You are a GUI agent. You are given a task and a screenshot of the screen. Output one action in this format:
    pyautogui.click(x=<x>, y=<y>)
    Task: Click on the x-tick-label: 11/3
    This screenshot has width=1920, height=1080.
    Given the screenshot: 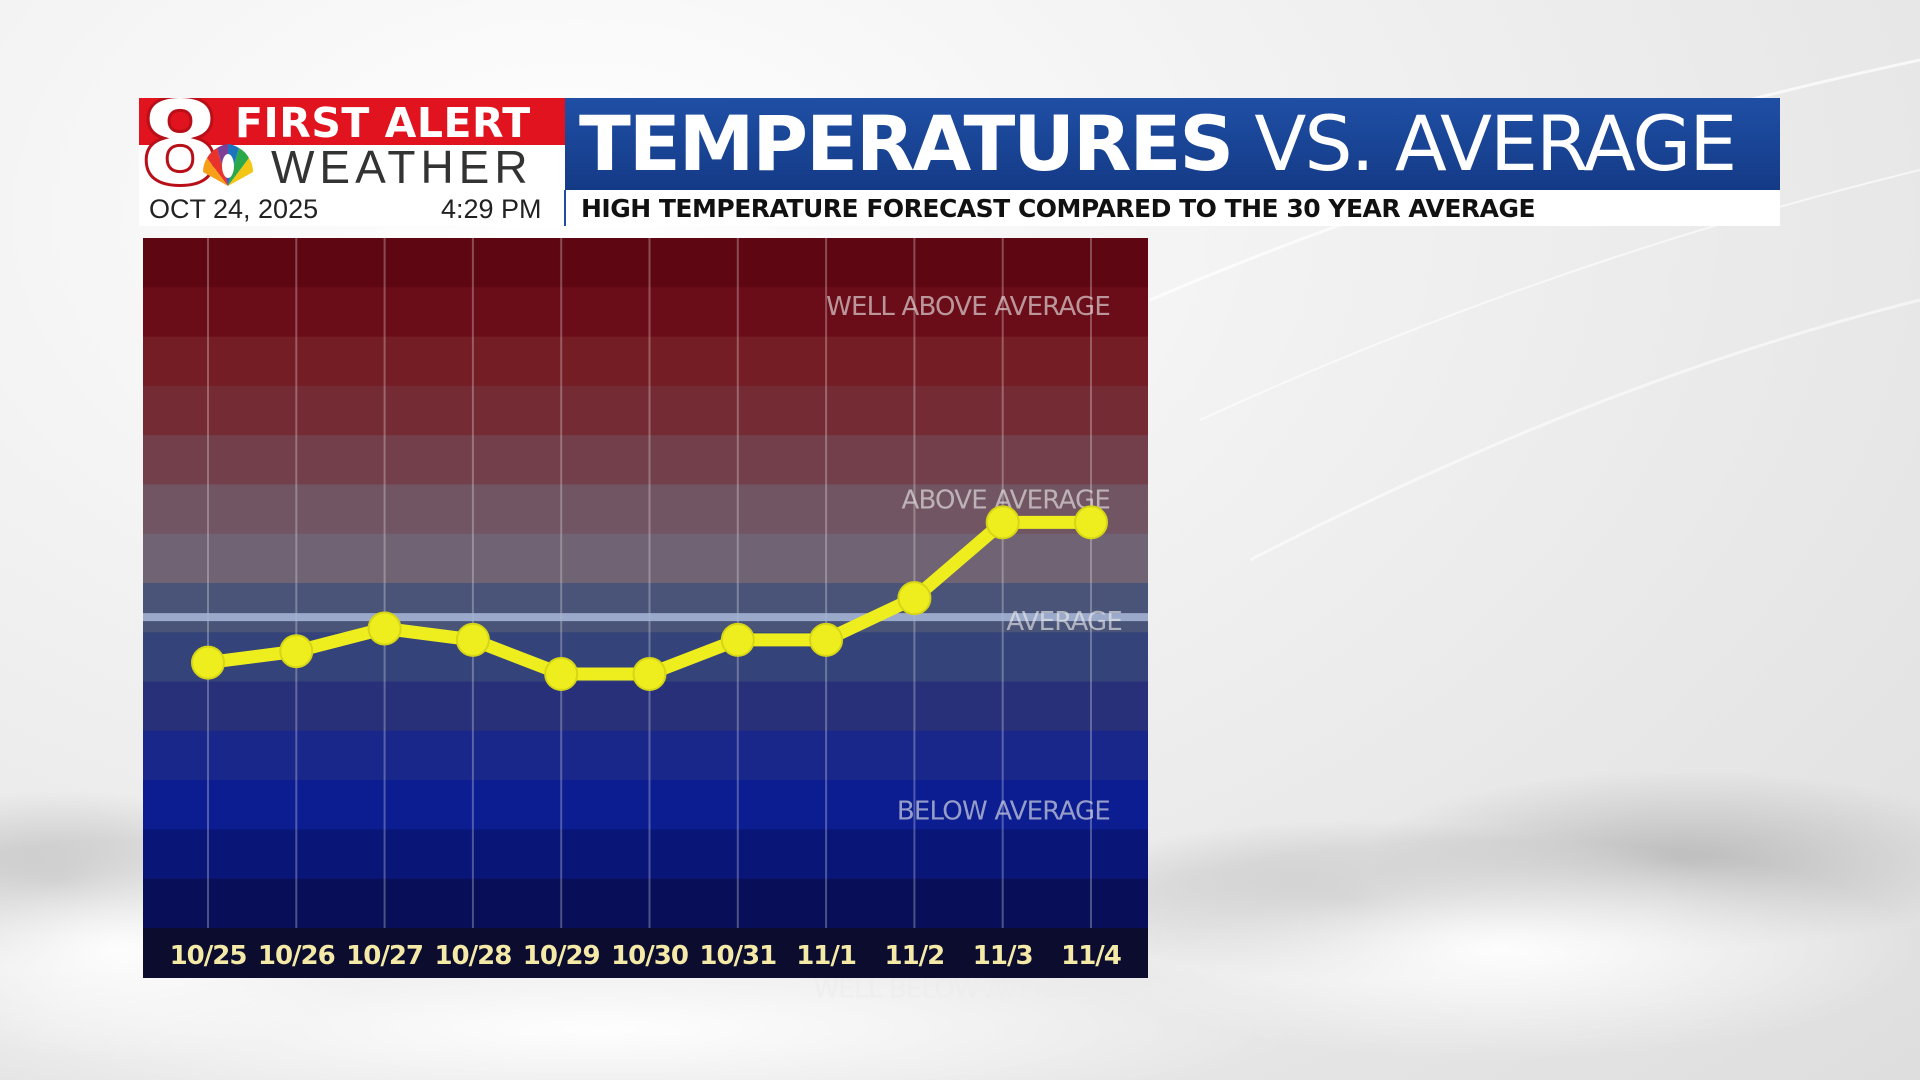 What is the action you would take?
    pyautogui.click(x=1003, y=956)
    